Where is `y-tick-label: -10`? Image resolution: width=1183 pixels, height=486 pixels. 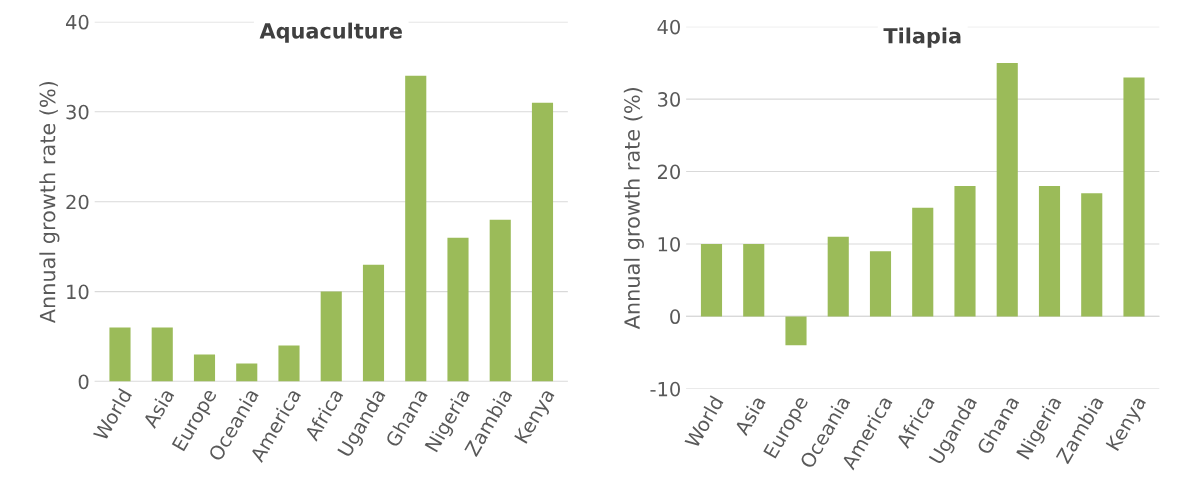 y-tick-label: -10 is located at coordinates (665, 389).